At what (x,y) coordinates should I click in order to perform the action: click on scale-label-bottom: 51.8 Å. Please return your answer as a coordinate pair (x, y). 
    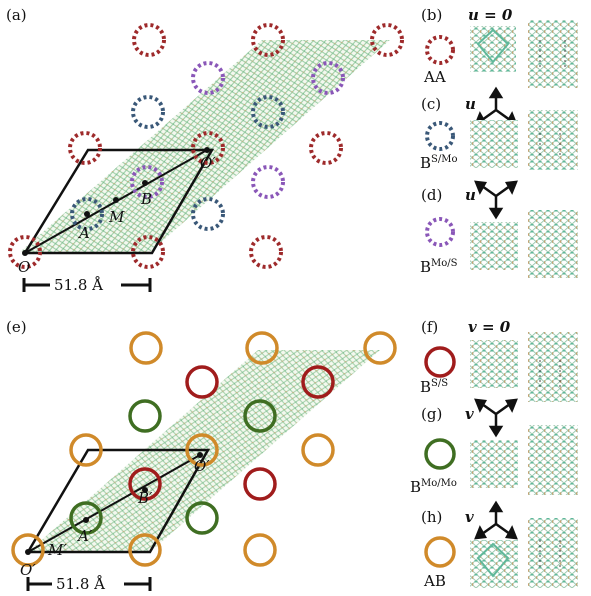
    Looking at the image, I should click on (80, 584).